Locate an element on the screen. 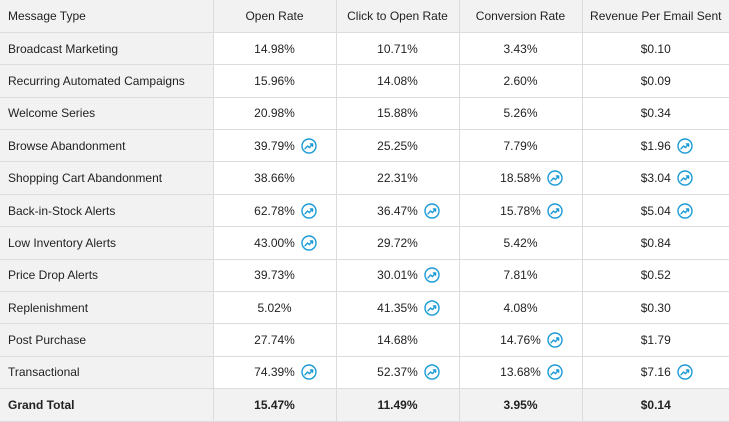 This screenshot has width=729, height=422. revenue-per-email-cell: $5.04 is located at coordinates (655, 210).